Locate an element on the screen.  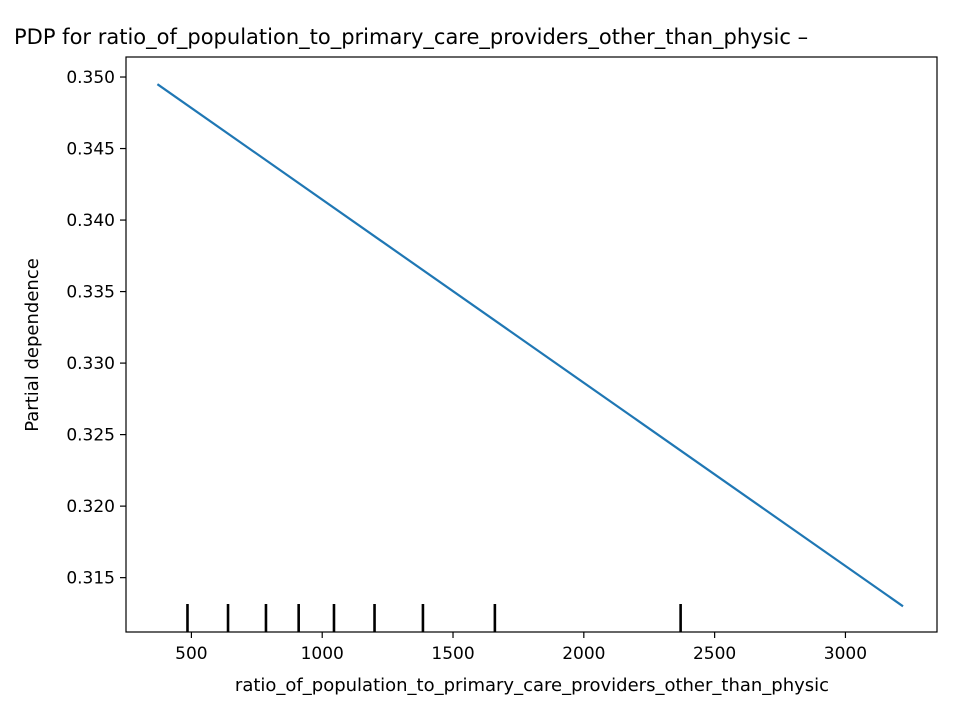
y-tick-label: 0.315 is located at coordinates (90, 579).